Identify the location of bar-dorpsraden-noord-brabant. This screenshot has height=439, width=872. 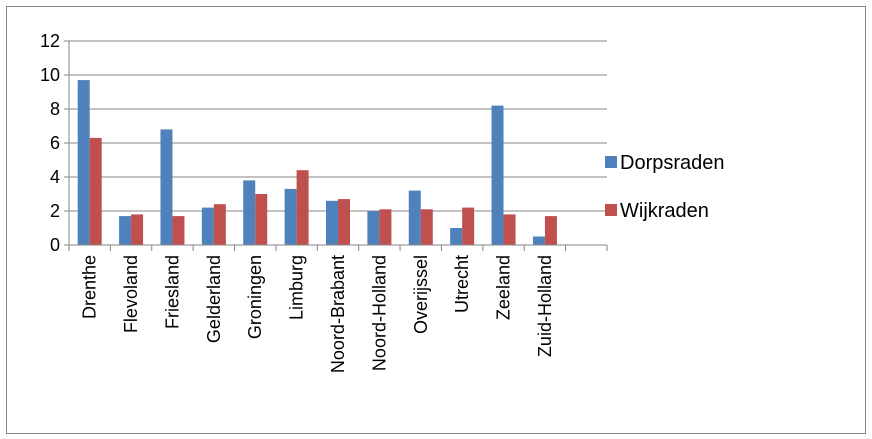
(332, 222).